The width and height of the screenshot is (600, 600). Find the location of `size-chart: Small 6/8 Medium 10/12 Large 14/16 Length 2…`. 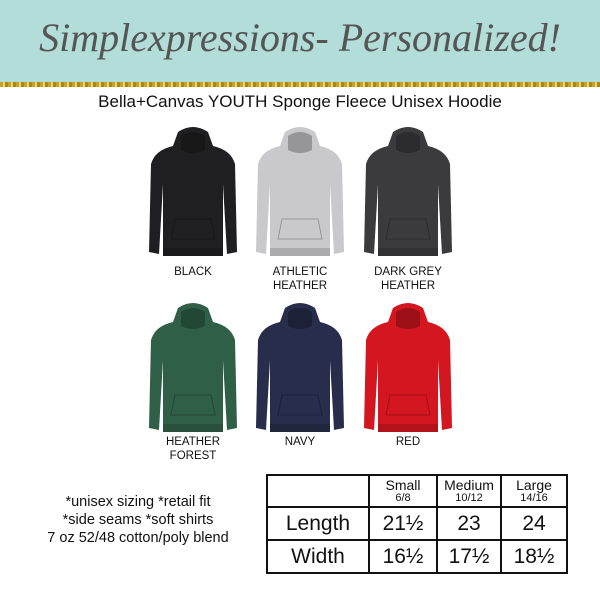

size-chart: Small 6/8 Medium 10/12 Large 14/16 Length 2… is located at coordinates (417, 524).